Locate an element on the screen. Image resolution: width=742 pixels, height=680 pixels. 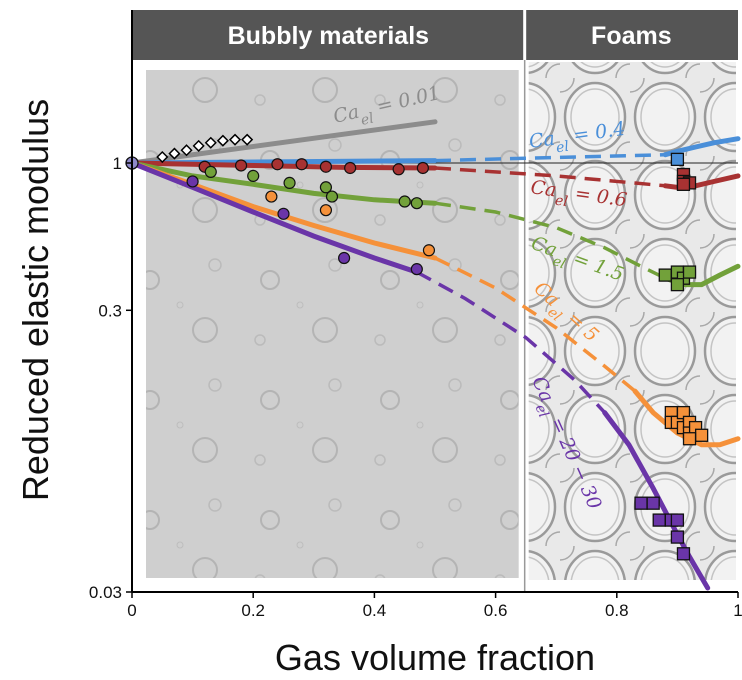
series-3-solid is located at coordinates (283, 183).